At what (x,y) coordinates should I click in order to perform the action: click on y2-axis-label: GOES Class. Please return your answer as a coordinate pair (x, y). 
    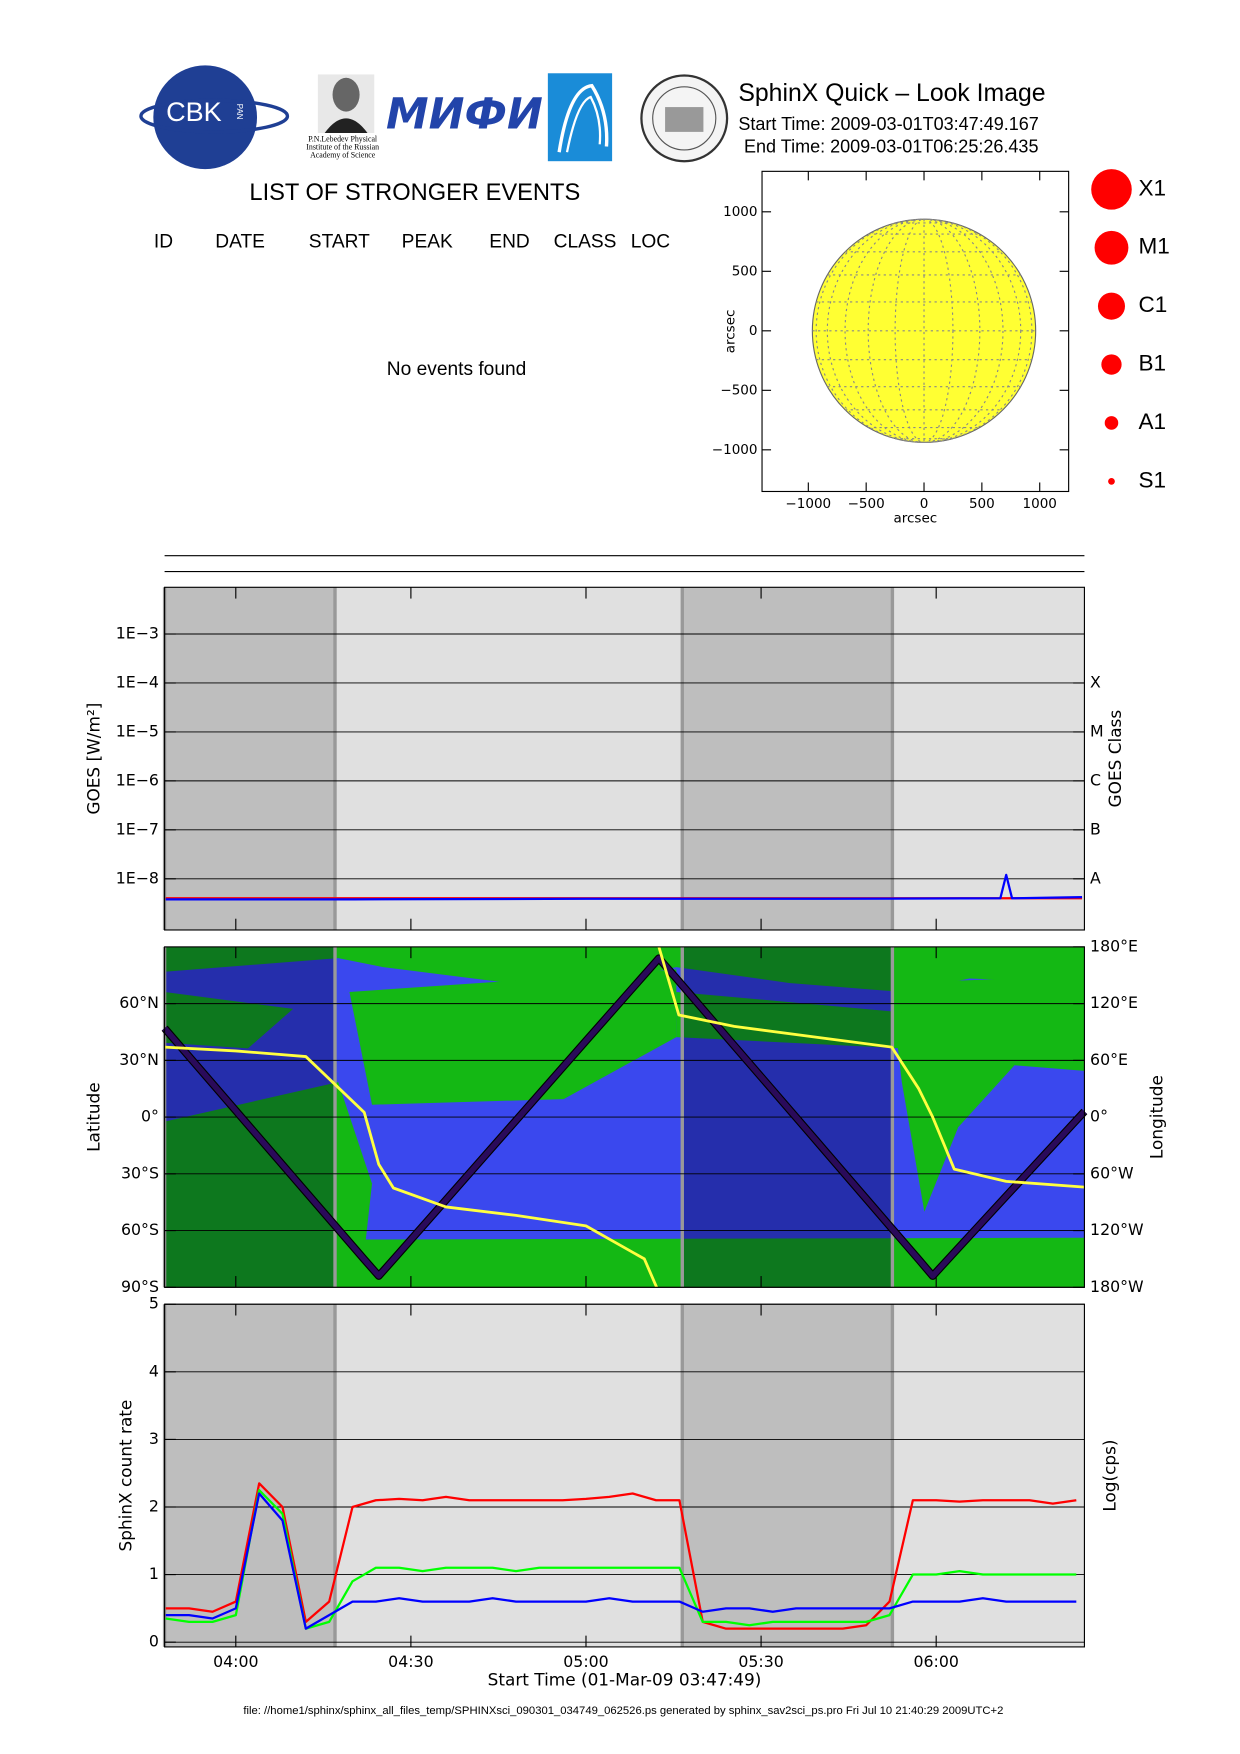
    Looking at the image, I should click on (1115, 759).